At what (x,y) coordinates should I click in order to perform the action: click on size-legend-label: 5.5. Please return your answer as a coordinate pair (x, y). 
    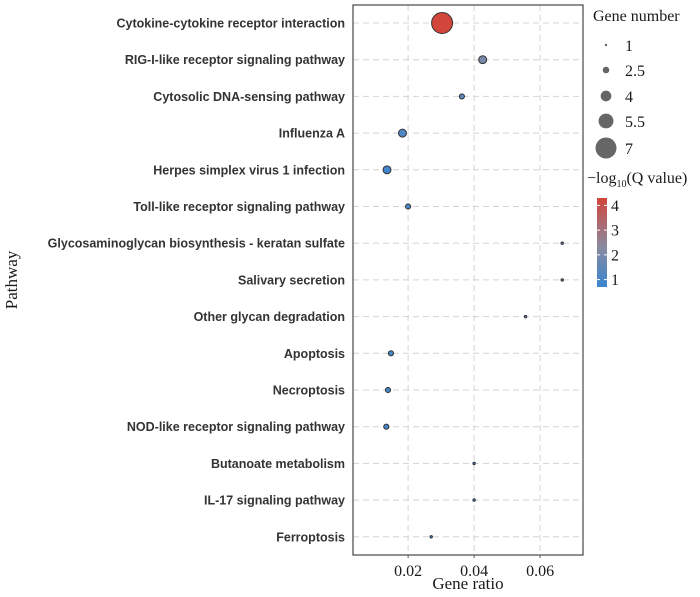
    Looking at the image, I should click on (635, 122).